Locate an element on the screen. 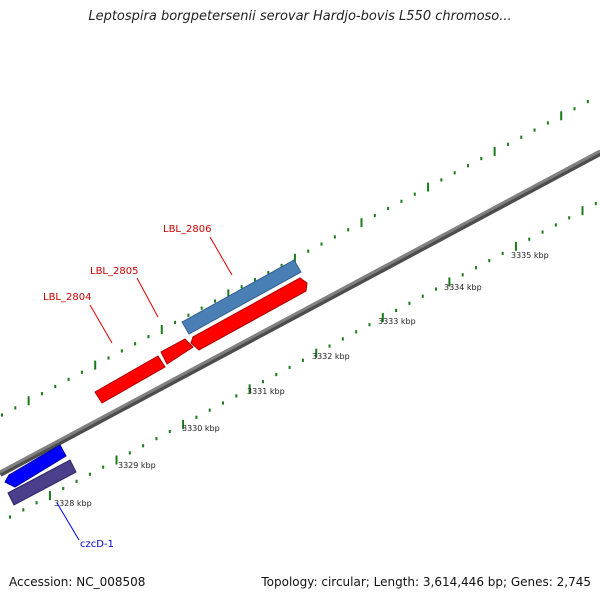 This screenshot has height=600, width=600. kbp-label: 3328 kbp is located at coordinates (73, 503).